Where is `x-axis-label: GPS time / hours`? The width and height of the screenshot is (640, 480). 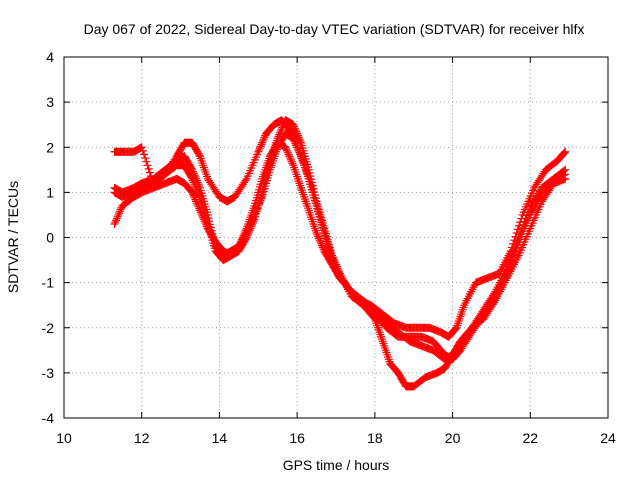
x-axis-label: GPS time / hours is located at coordinates (336, 465).